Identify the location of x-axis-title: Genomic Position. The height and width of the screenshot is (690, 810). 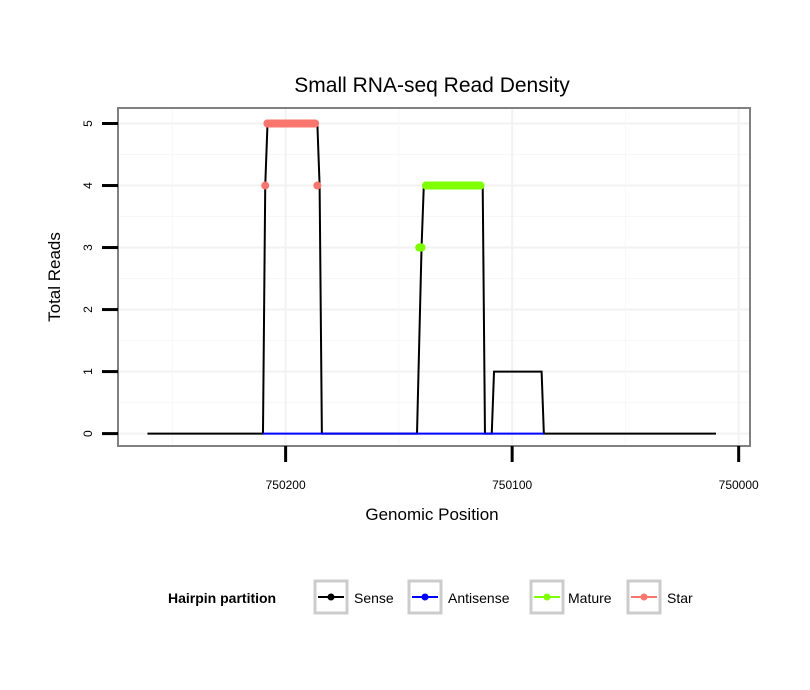
(431, 514).